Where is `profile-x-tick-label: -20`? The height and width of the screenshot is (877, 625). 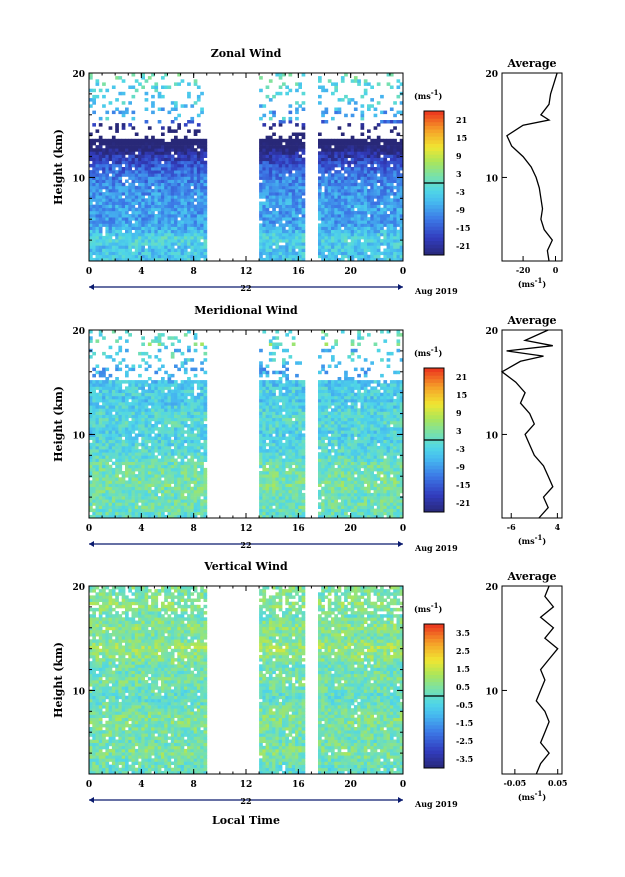 profile-x-tick-label: -20 is located at coordinates (523, 270).